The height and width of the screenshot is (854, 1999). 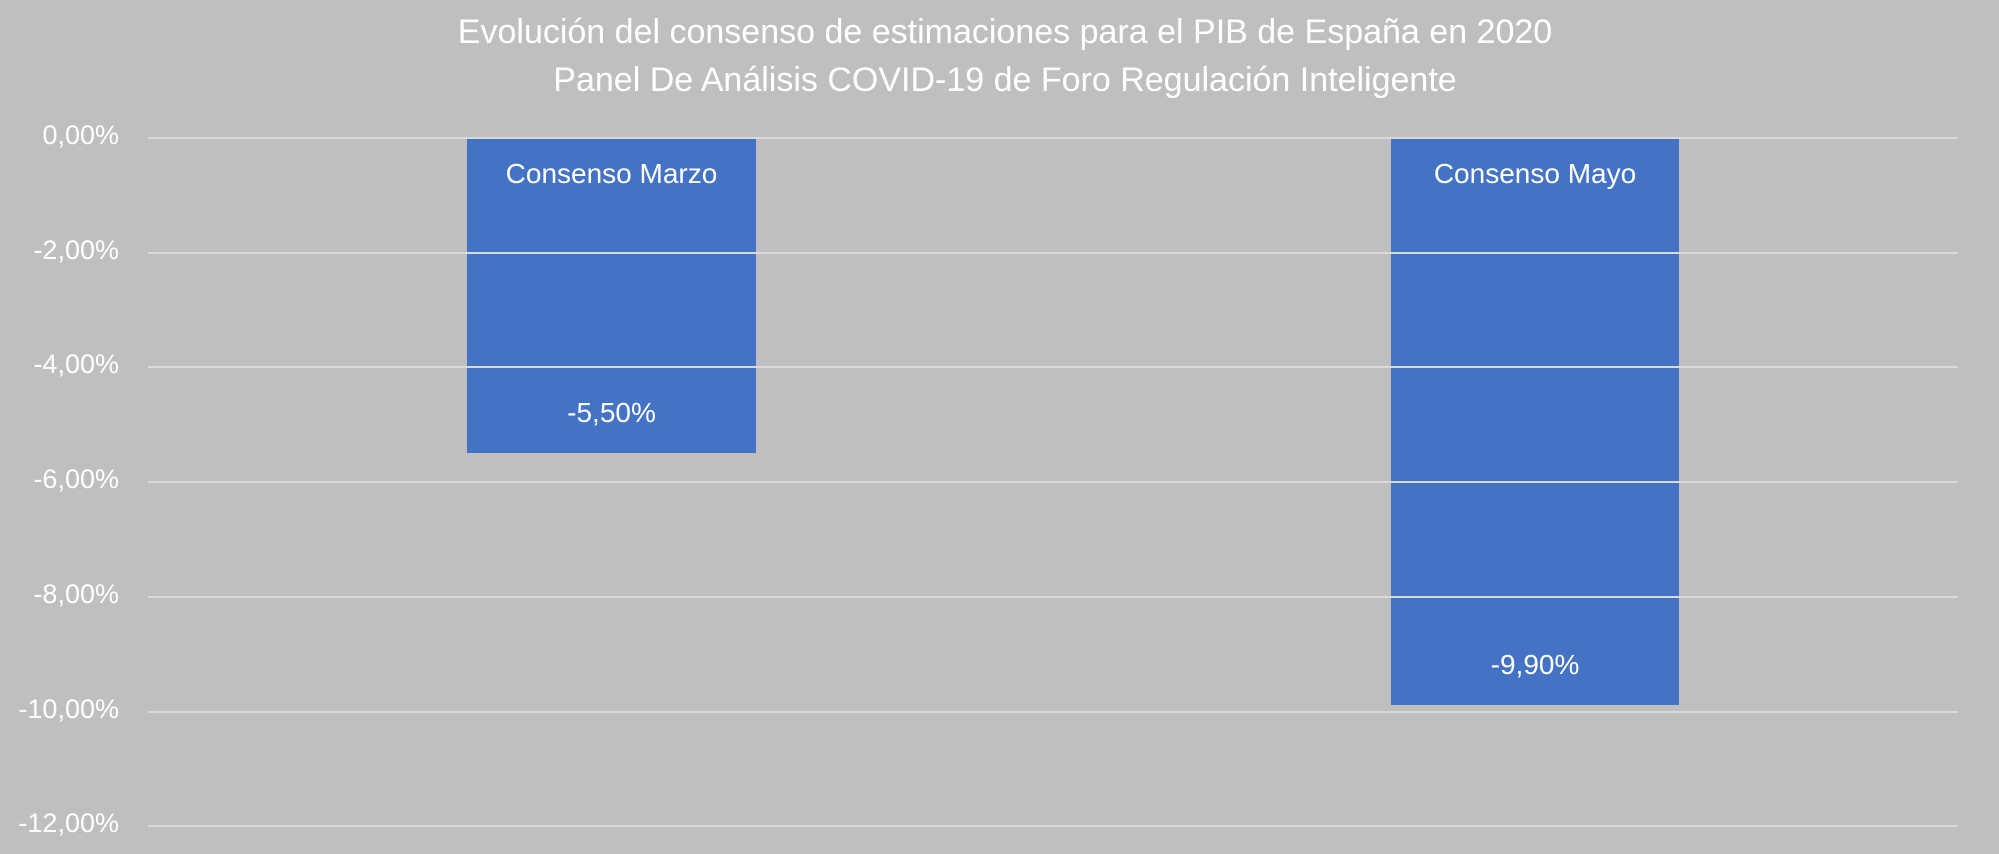 I want to click on y-axis-tick-label: -6,00%, so click(x=76, y=479).